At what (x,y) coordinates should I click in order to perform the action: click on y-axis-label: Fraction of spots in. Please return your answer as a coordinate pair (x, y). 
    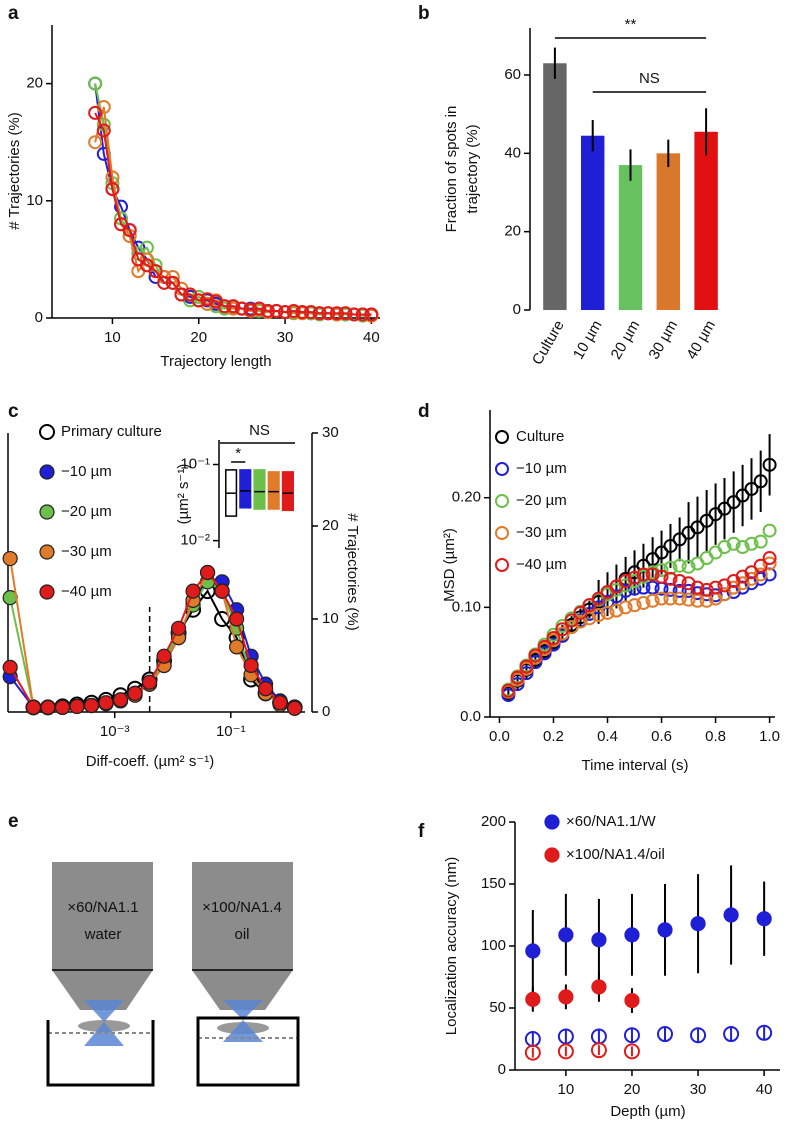
    Looking at the image, I should click on (451, 169).